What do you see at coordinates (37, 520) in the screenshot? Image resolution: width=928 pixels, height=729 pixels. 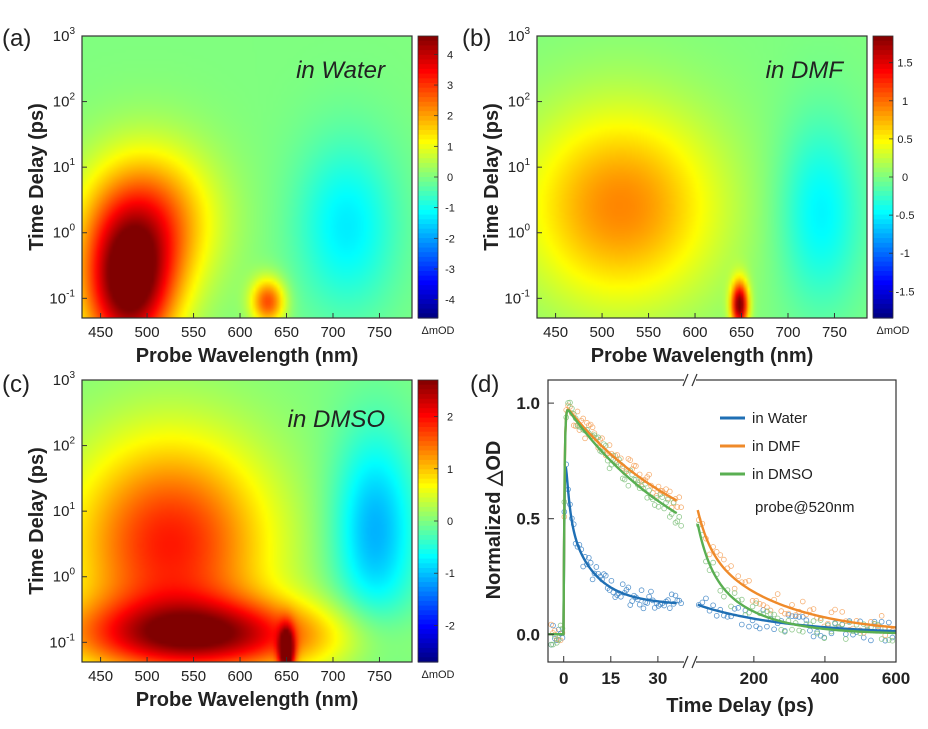 I see `y-axis-title-c: Time Delay (ps)` at bounding box center [37, 520].